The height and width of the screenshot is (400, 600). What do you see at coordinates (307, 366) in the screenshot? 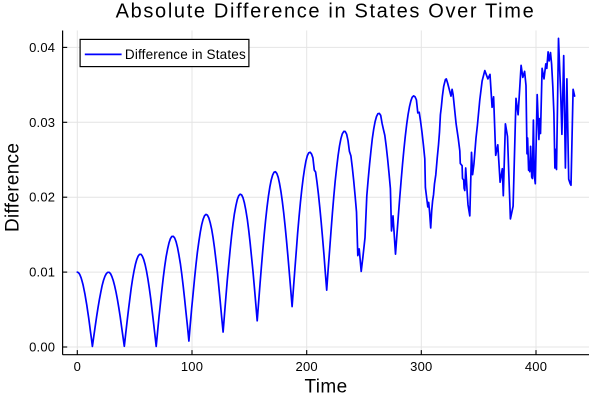
I see `svg-text: 200` at bounding box center [307, 366].